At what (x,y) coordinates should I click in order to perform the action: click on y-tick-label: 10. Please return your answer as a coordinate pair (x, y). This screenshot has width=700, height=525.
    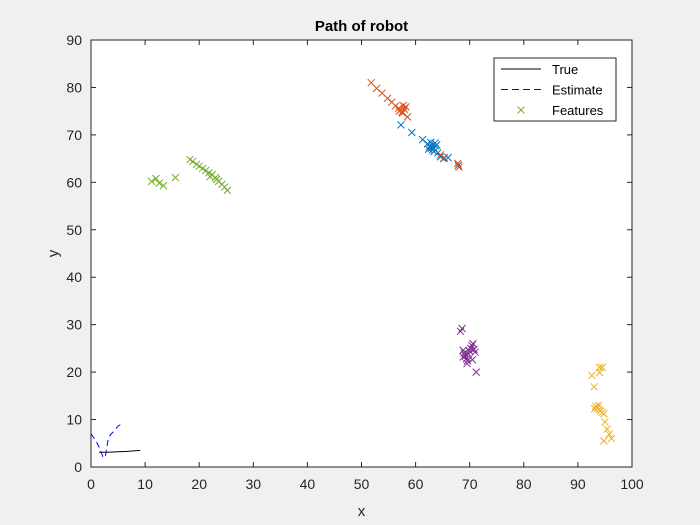
    Looking at the image, I should click on (74, 420).